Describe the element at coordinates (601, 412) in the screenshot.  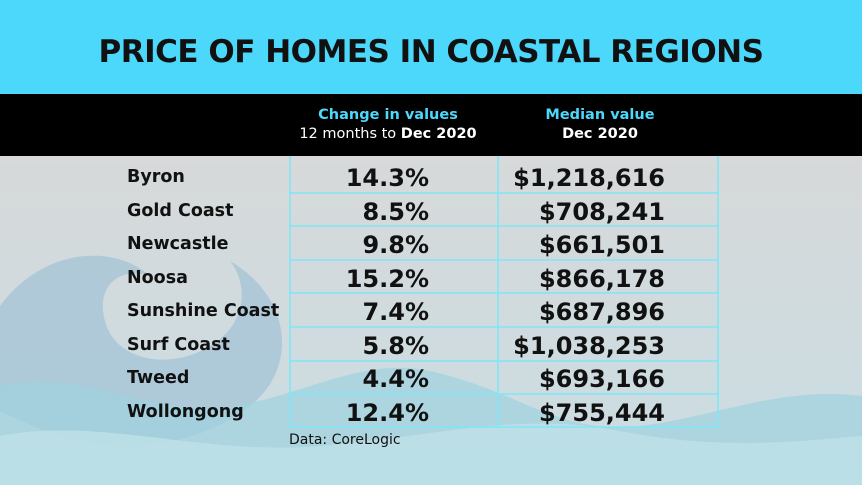
I see `median-value: $755,444` at that location.